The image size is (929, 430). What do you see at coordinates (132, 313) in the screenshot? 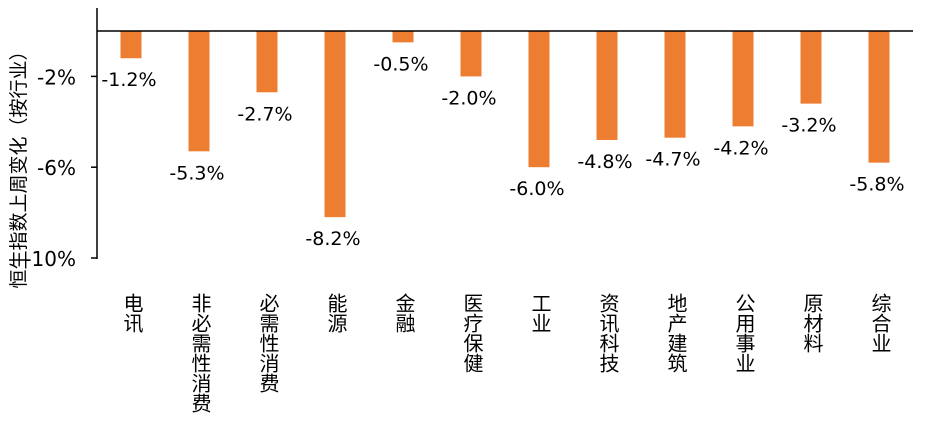
I see `category-label: 电讯` at bounding box center [132, 313].